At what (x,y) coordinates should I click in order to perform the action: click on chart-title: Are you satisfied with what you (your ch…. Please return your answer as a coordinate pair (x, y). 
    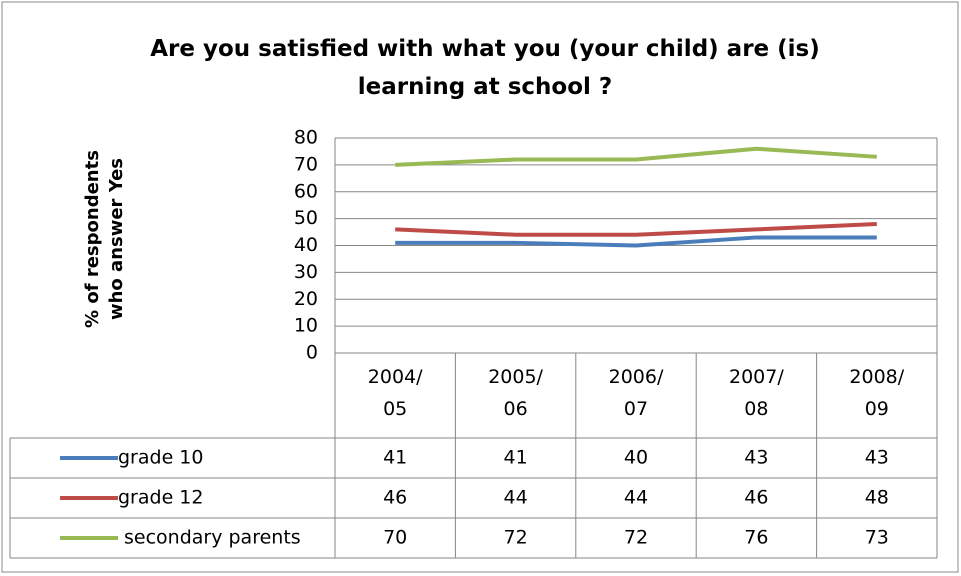
    Looking at the image, I should click on (485, 68).